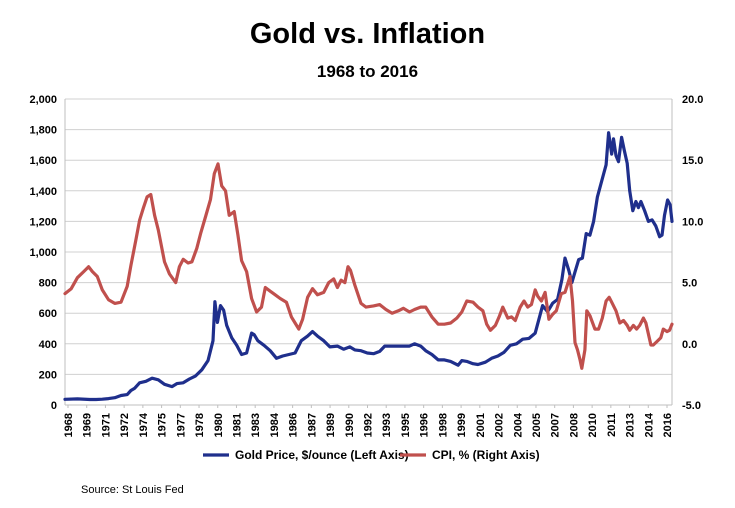  I want to click on x-tick-label: 1984, so click(275, 424).